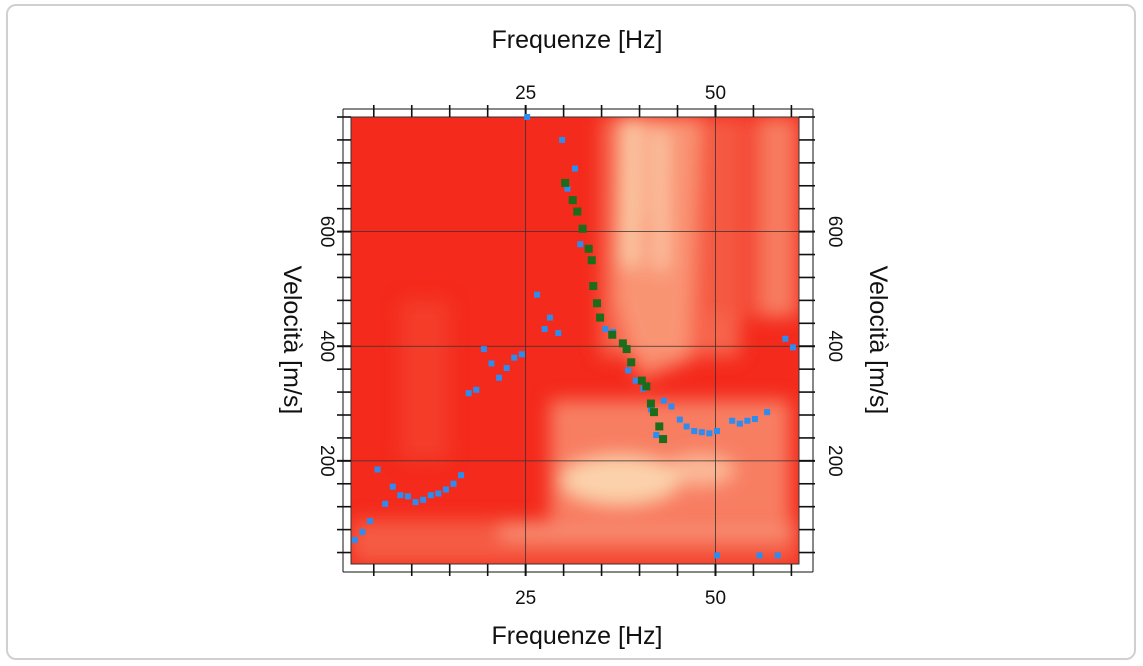  I want to click on x-axis-label-bottom: Frequenze [Hz], so click(577, 636).